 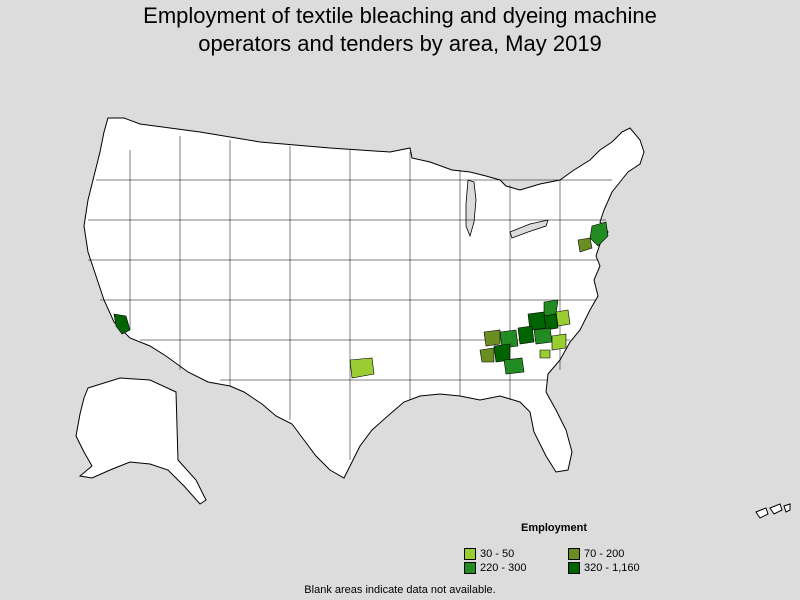 I want to click on alaska-outline, so click(x=141, y=441).